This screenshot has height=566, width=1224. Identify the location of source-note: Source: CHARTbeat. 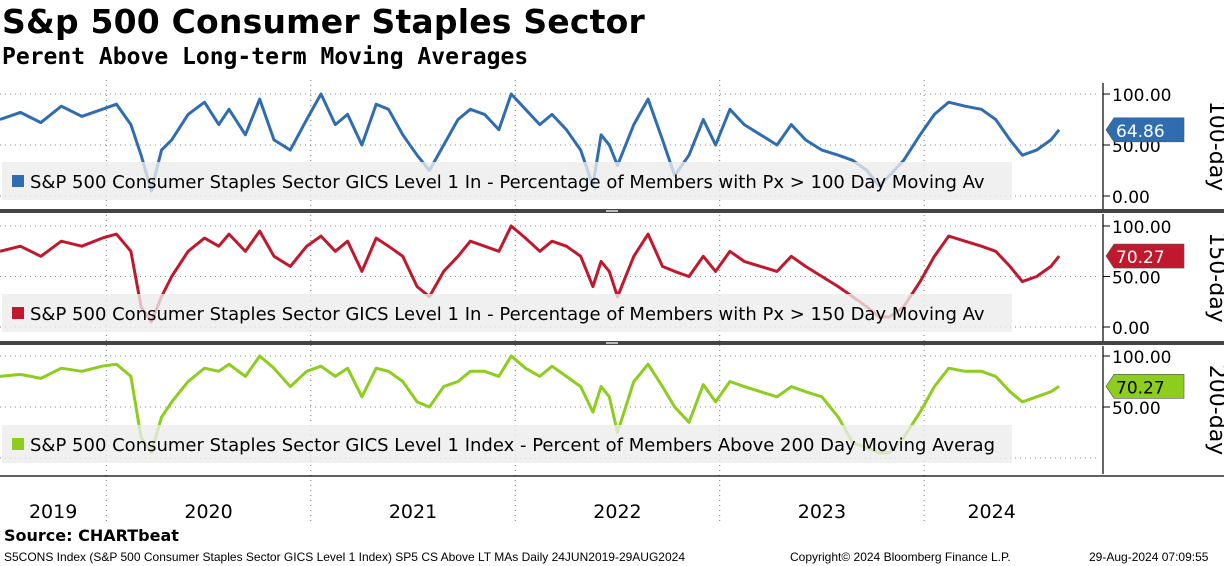
(91, 535).